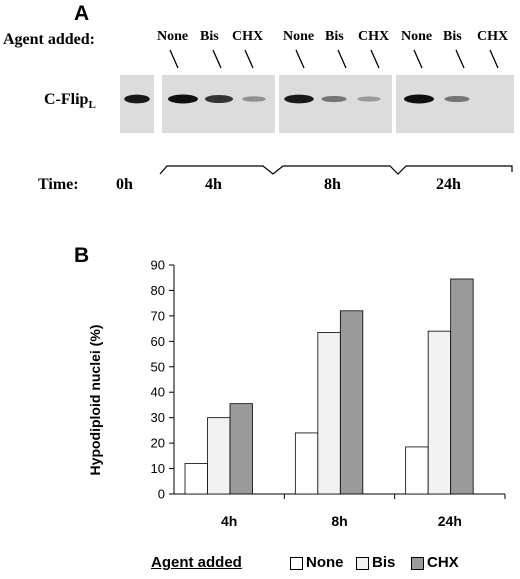 This screenshot has height=579, width=520. What do you see at coordinates (124, 184) in the screenshot?
I see `time-0h: 0h` at bounding box center [124, 184].